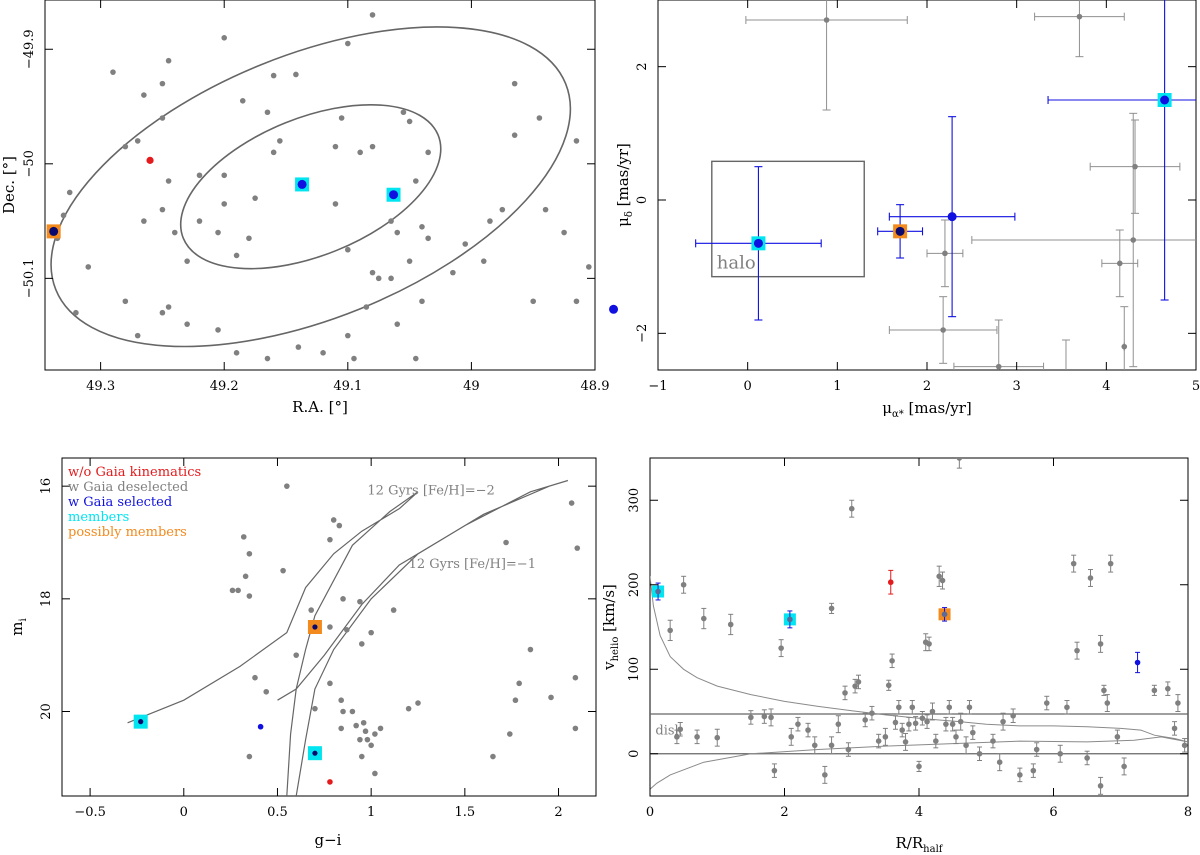 The image size is (1200, 855). Describe the element at coordinates (9, 185) in the screenshot. I see `sky-ylabel: Dec. [°]` at that location.